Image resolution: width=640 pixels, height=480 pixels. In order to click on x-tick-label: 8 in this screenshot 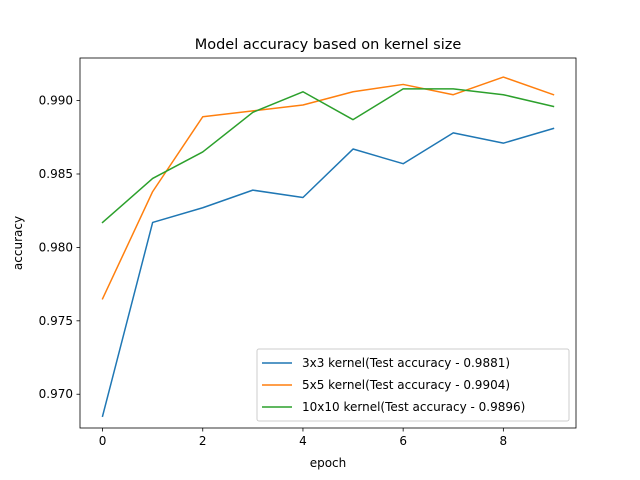, I will do `click(504, 441)`.